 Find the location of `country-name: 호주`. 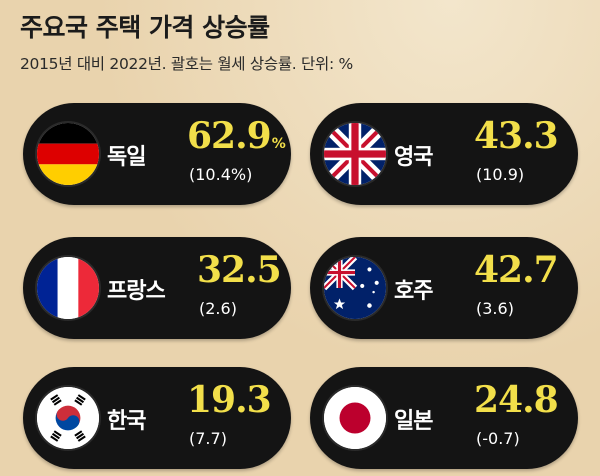

country-name: 호주 is located at coordinates (413, 291).